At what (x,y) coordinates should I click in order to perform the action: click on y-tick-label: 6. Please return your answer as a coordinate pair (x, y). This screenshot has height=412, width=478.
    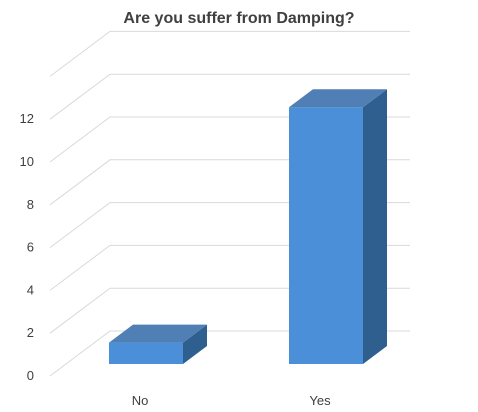
    Looking at the image, I should click on (30, 247).